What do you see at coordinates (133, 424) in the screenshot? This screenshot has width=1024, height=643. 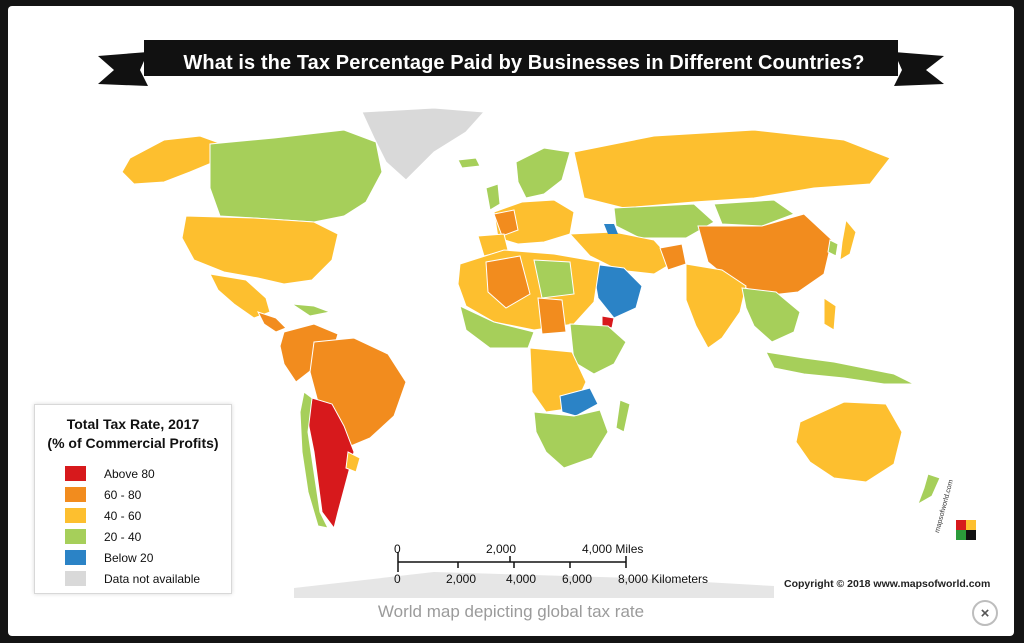 I see `legend-title-line1: Total Tax Rate, 2017` at bounding box center [133, 424].